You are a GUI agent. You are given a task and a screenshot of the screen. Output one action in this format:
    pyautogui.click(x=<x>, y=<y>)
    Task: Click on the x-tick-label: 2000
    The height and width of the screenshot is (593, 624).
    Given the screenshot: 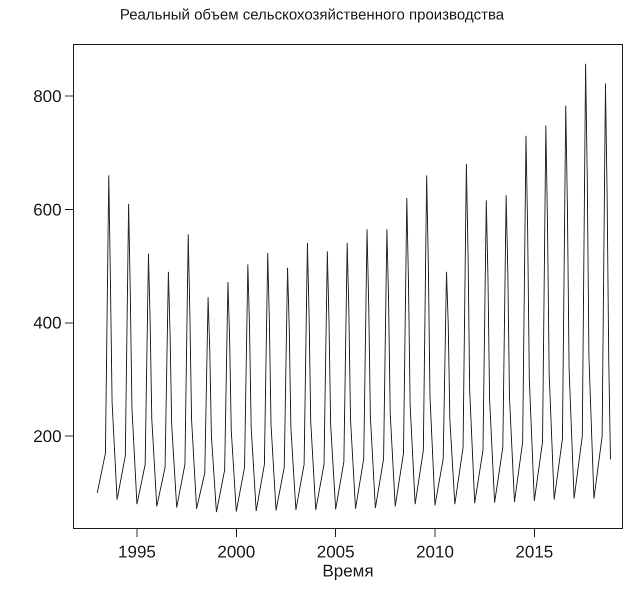 What is the action you would take?
    pyautogui.click(x=236, y=552)
    